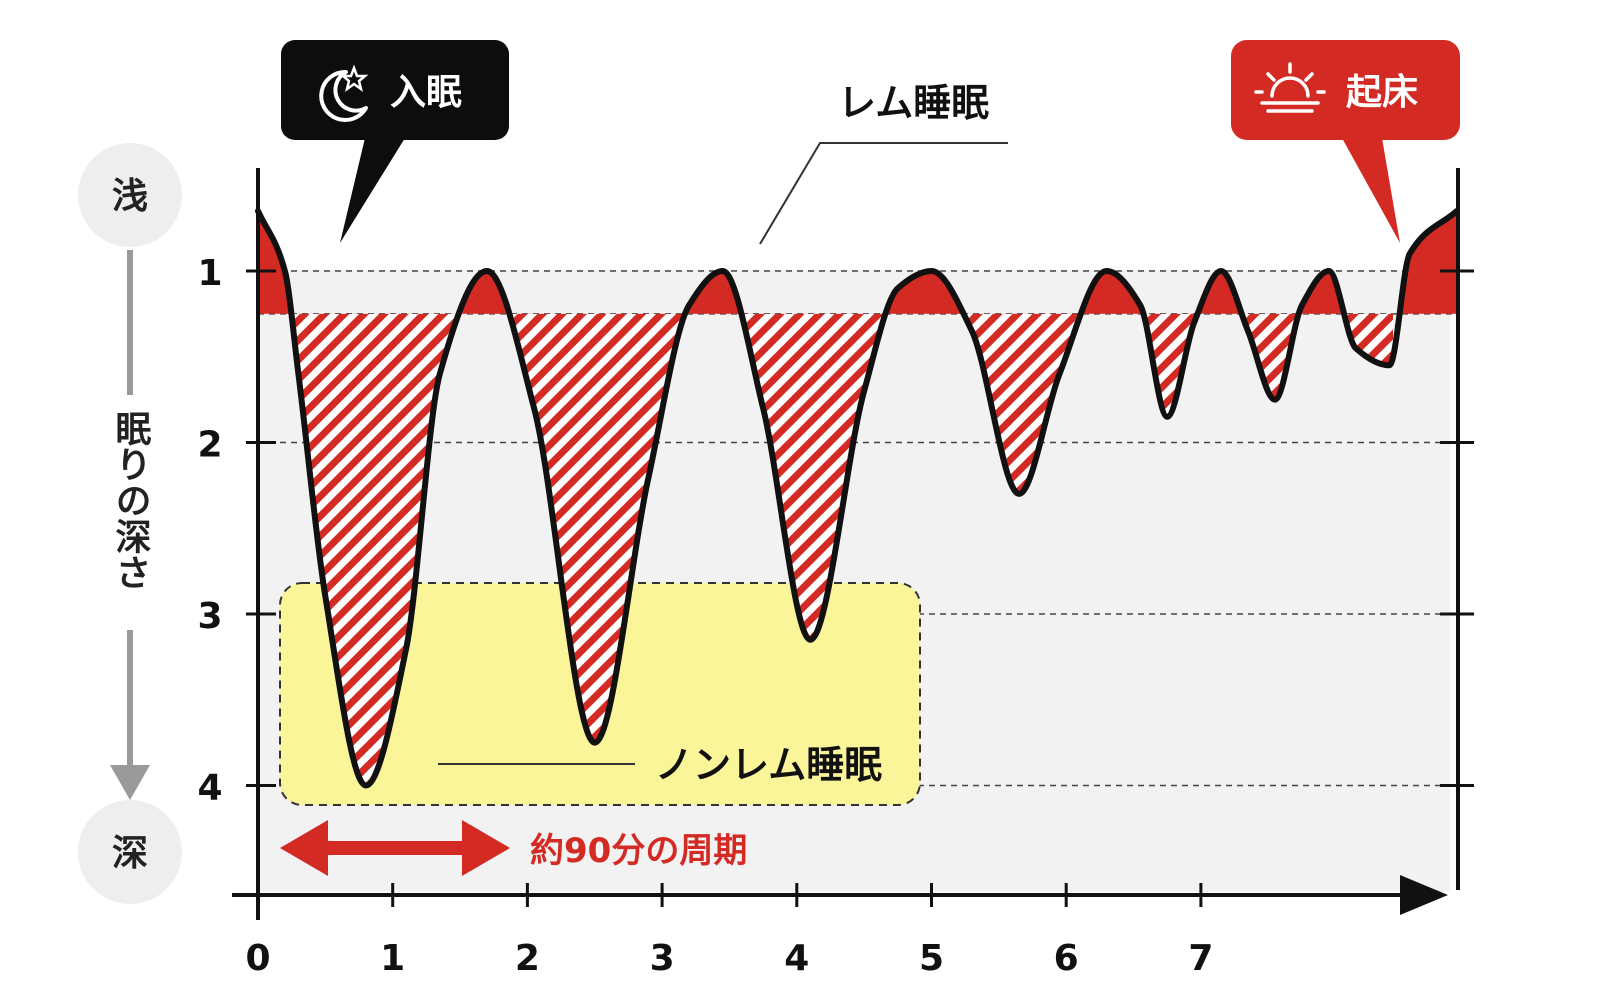  What do you see at coordinates (131, 500) in the screenshot?
I see `depth-axis-label: 眠りの深さ` at bounding box center [131, 500].